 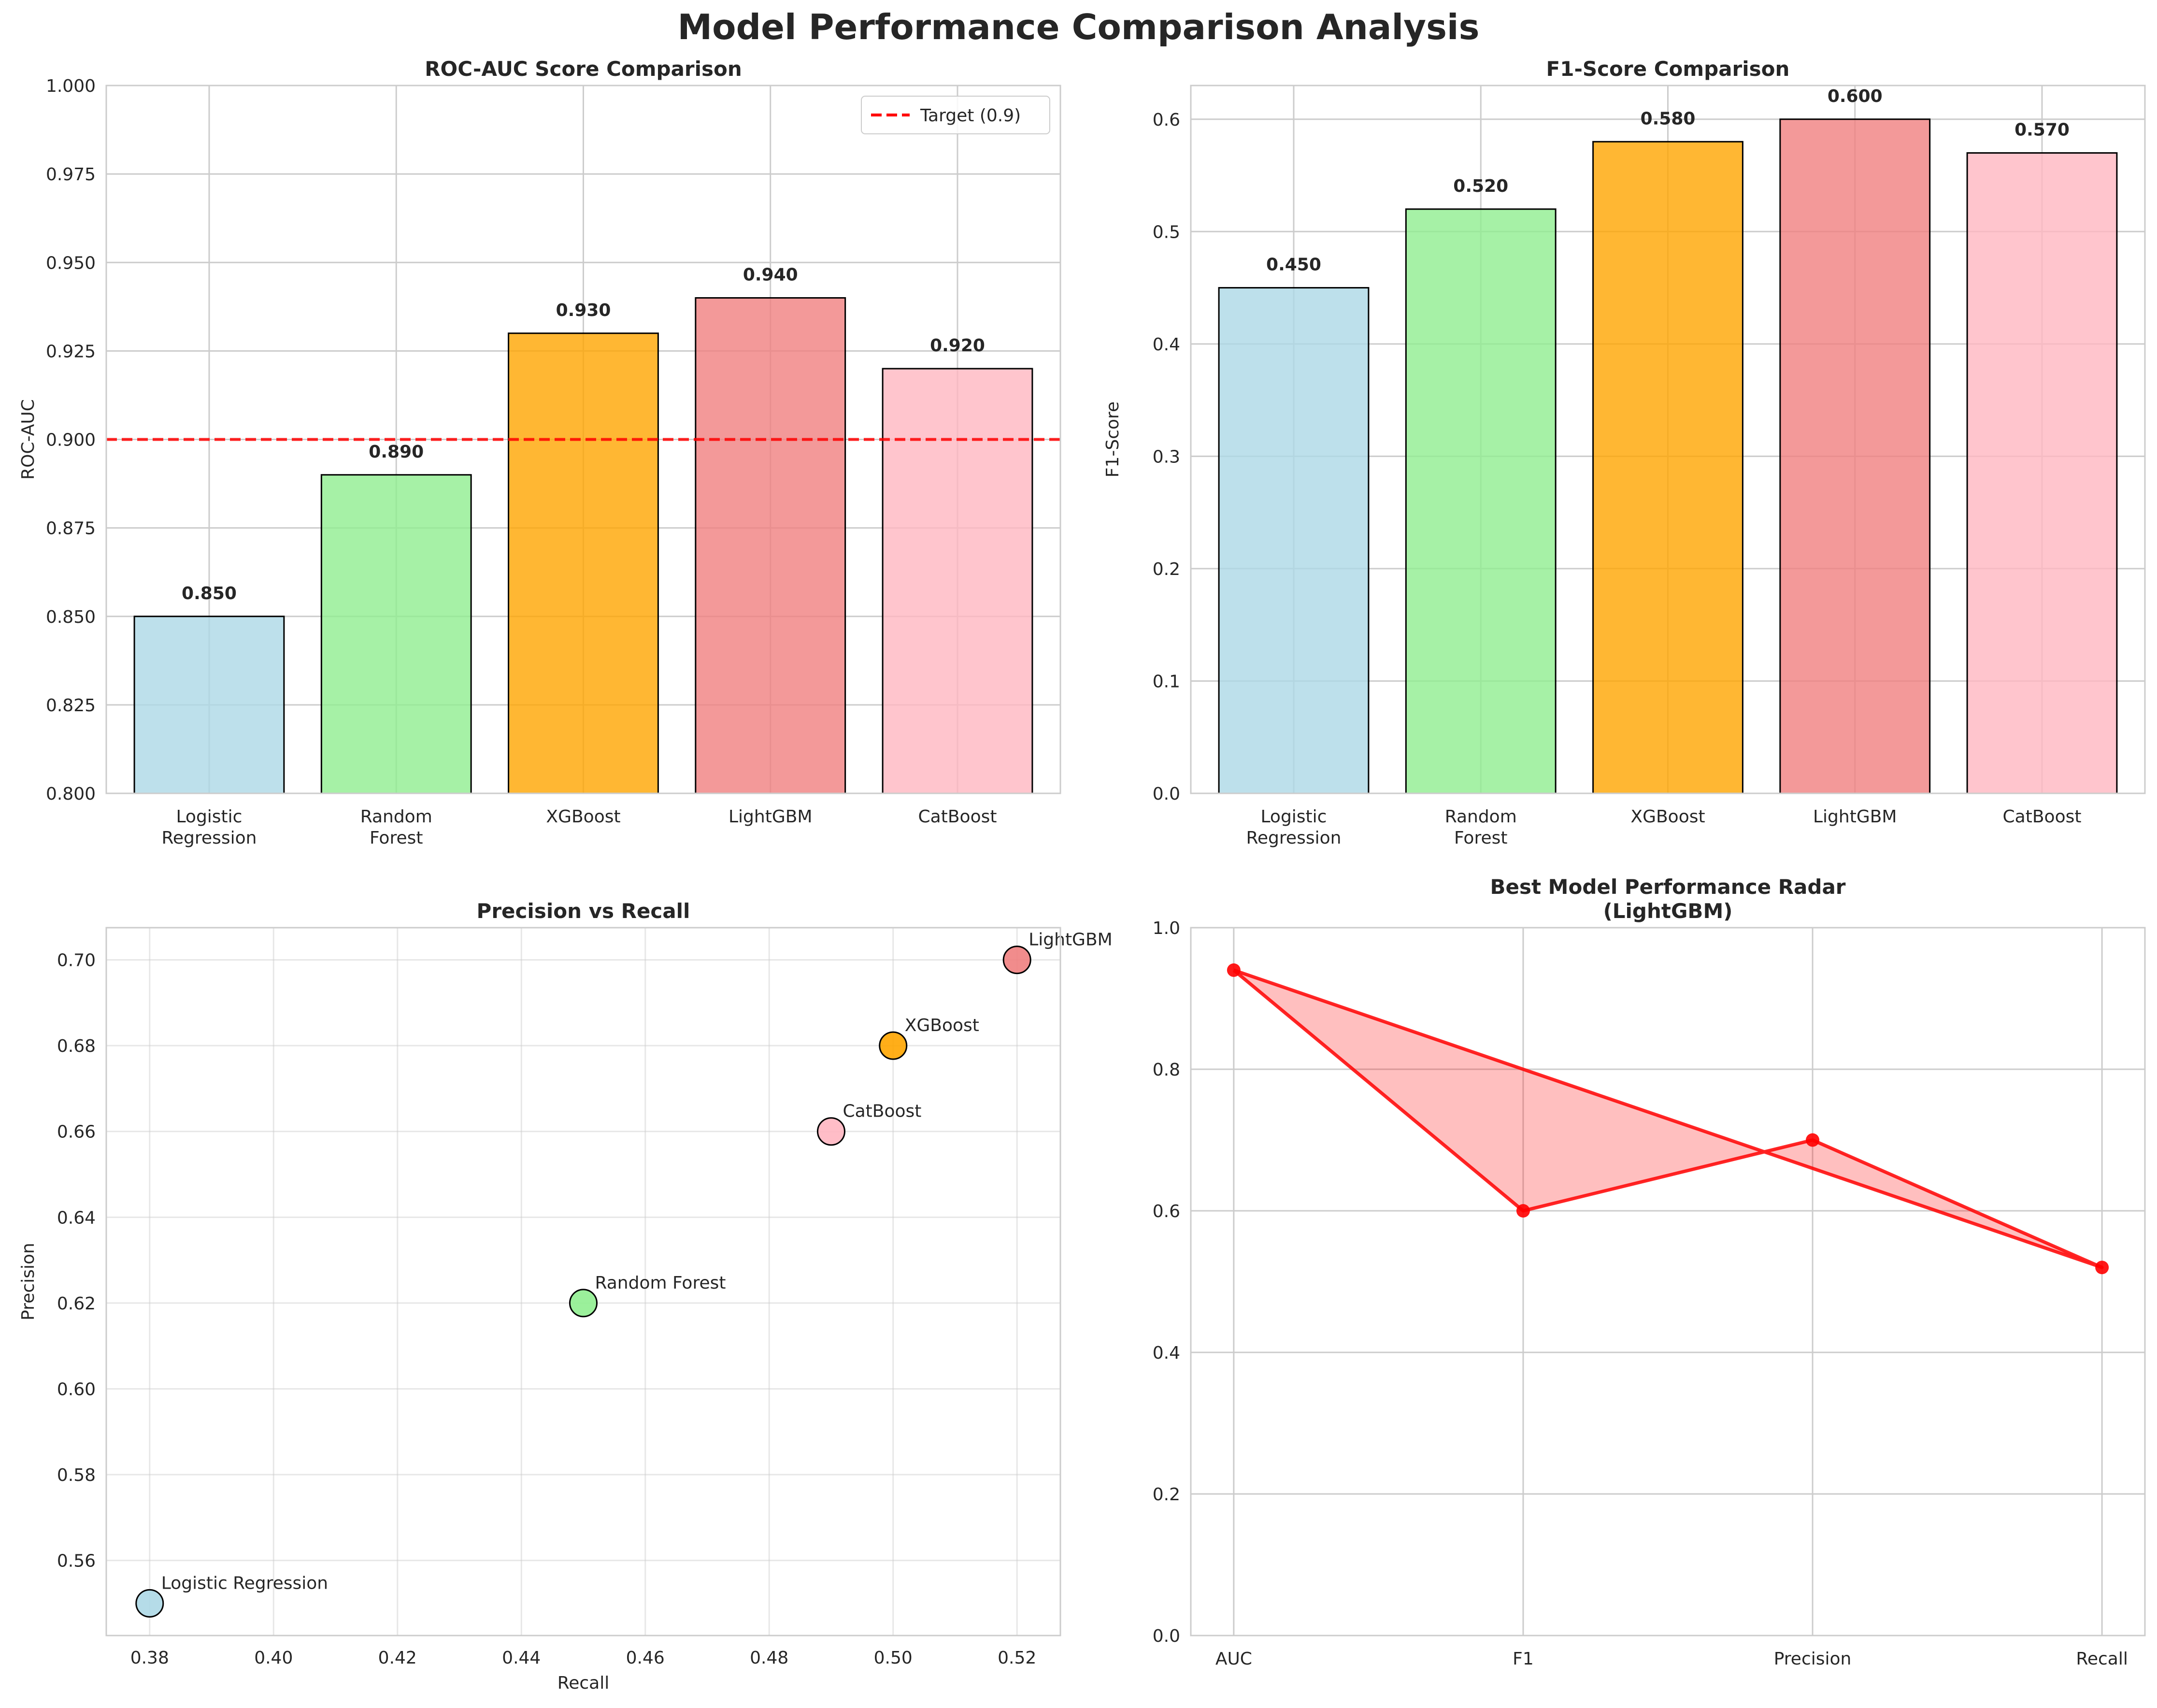 What do you see at coordinates (76, 961) in the screenshot?
I see `y-tick-label: 0.70` at bounding box center [76, 961].